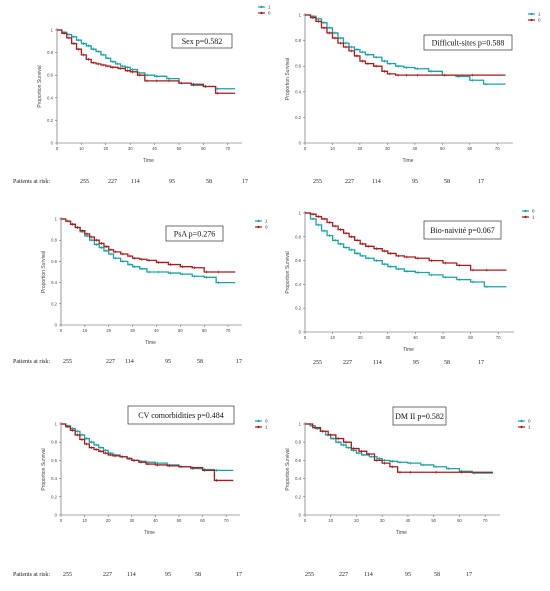  I want to click on chart-title: Difficult-sites p=0.588, so click(468, 42).